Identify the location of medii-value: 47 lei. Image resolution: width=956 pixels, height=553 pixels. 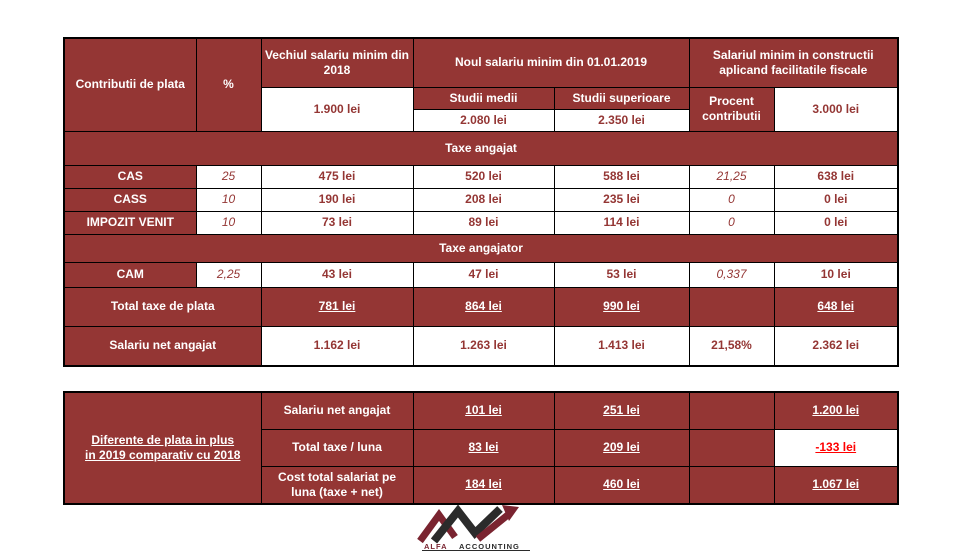
(483, 274).